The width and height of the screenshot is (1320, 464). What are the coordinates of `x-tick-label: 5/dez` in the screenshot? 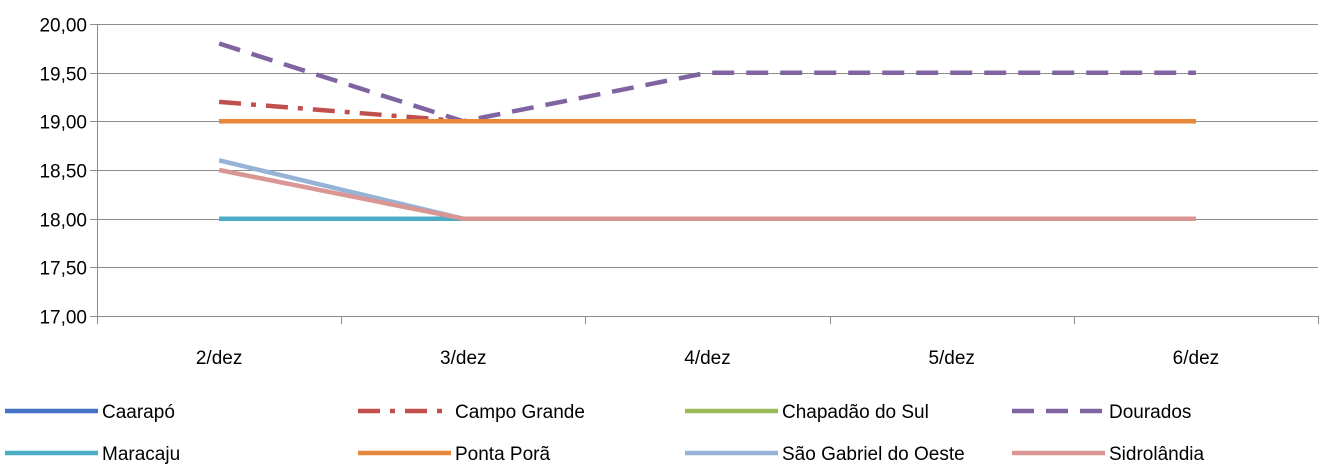 It's located at (951, 358).